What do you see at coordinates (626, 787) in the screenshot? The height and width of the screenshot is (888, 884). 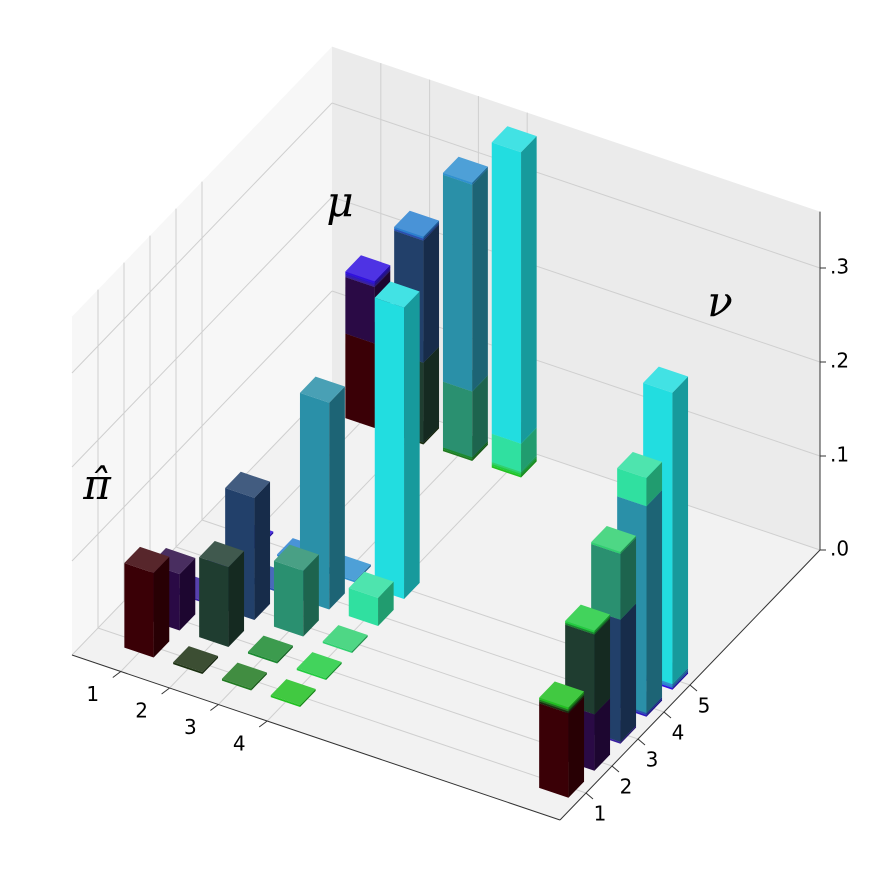 I see `y-tick-label: 2` at bounding box center [626, 787].